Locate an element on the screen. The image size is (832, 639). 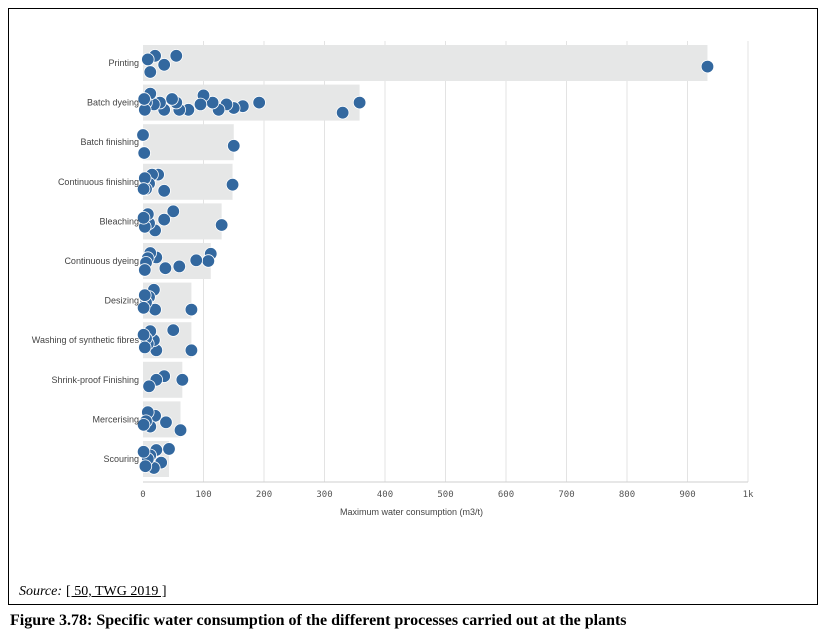
category-label: Mercerising is located at coordinates (115, 419).